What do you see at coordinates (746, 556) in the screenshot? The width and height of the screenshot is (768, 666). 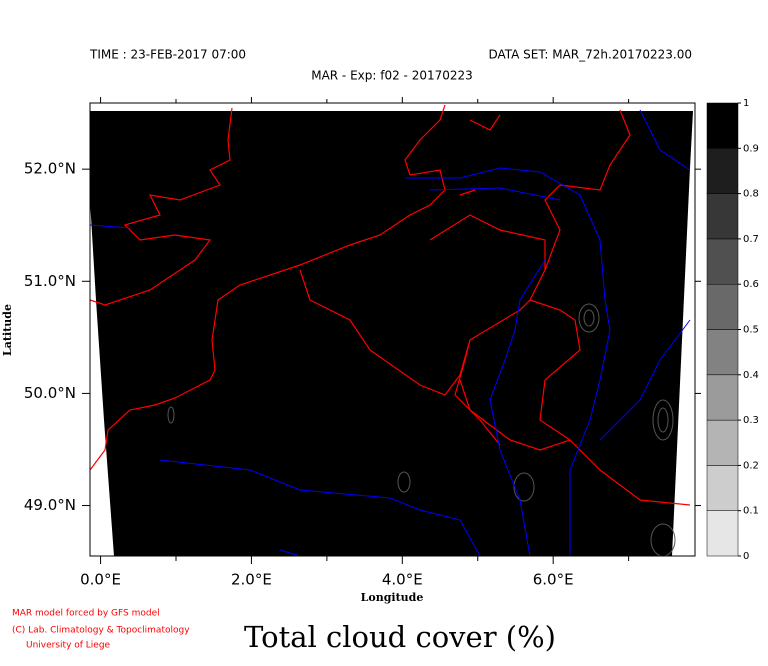 I see `colorbar-label: 0` at bounding box center [746, 556].